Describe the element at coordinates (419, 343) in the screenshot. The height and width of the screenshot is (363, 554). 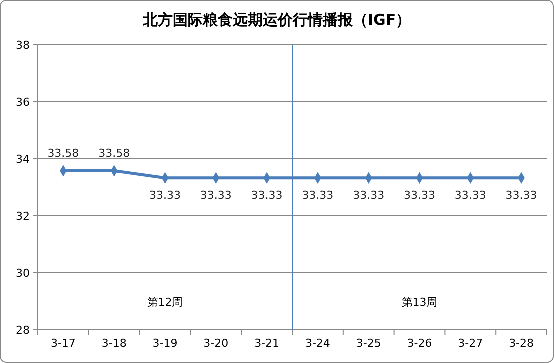
I see `x-tick-label: 3-26` at that location.